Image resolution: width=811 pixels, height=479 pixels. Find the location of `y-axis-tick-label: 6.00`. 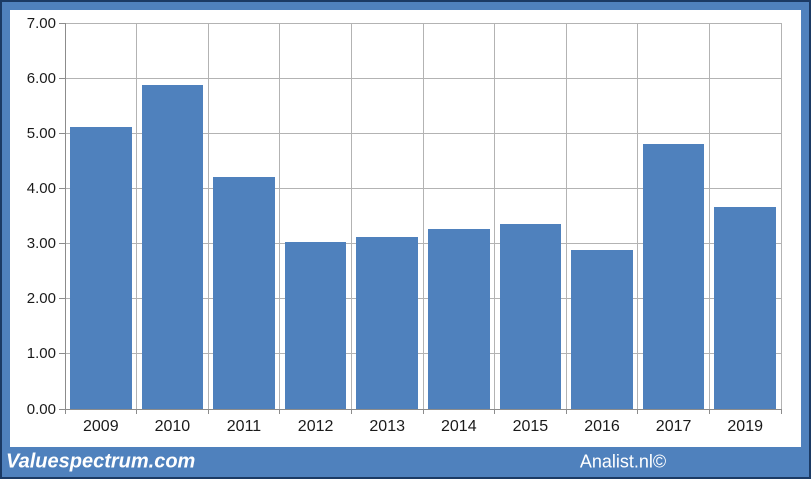

y-axis-tick-label: 6.00 is located at coordinates (41, 78).